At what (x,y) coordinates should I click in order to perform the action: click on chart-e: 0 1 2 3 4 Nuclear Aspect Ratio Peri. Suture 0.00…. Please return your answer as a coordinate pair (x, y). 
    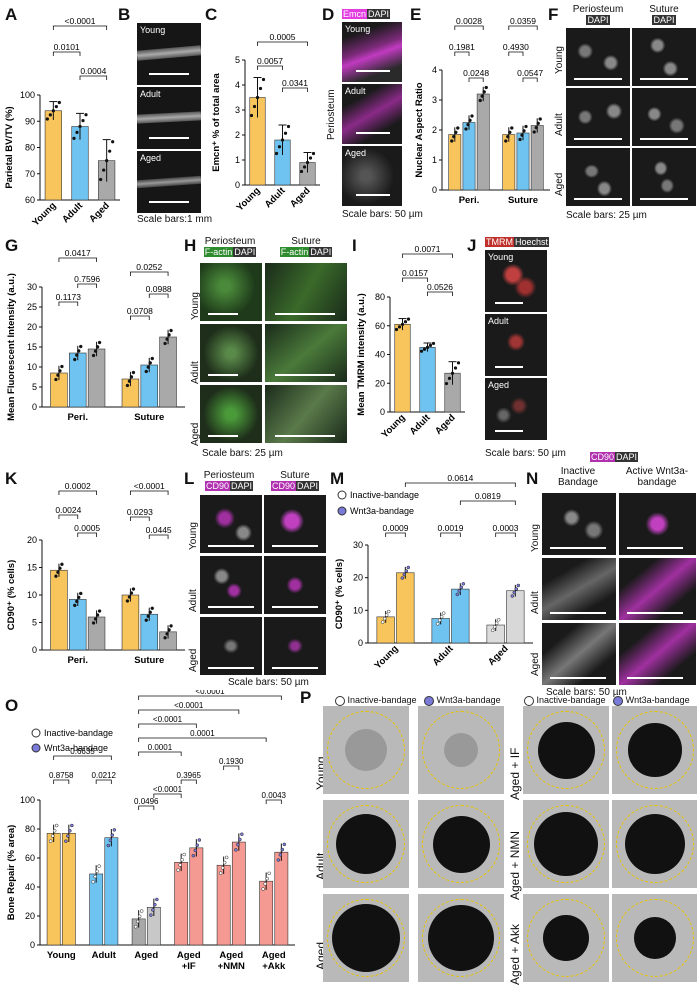
    Looking at the image, I should click on (482, 111).